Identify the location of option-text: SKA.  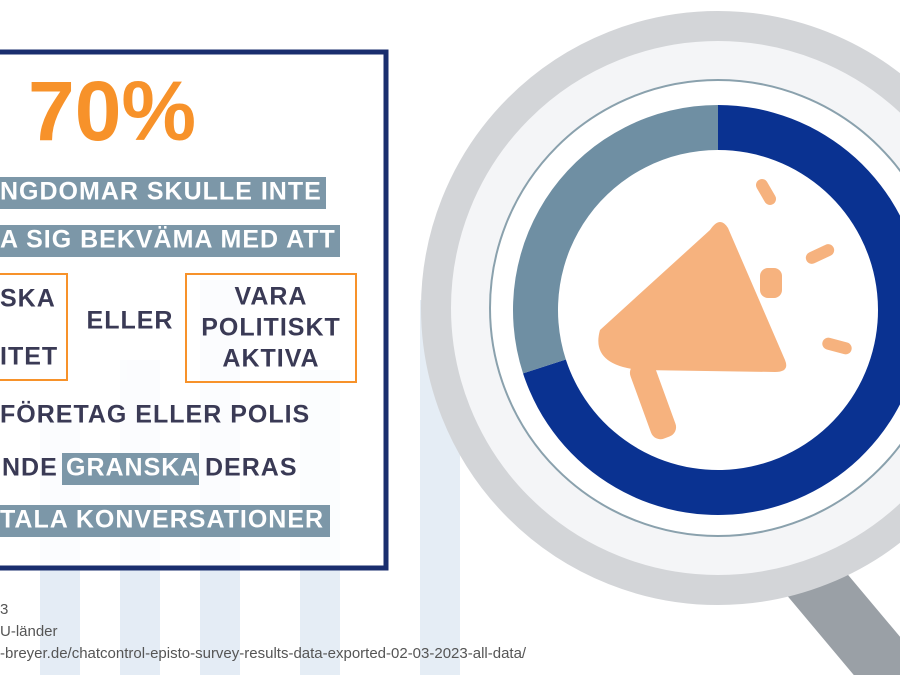
(28, 299).